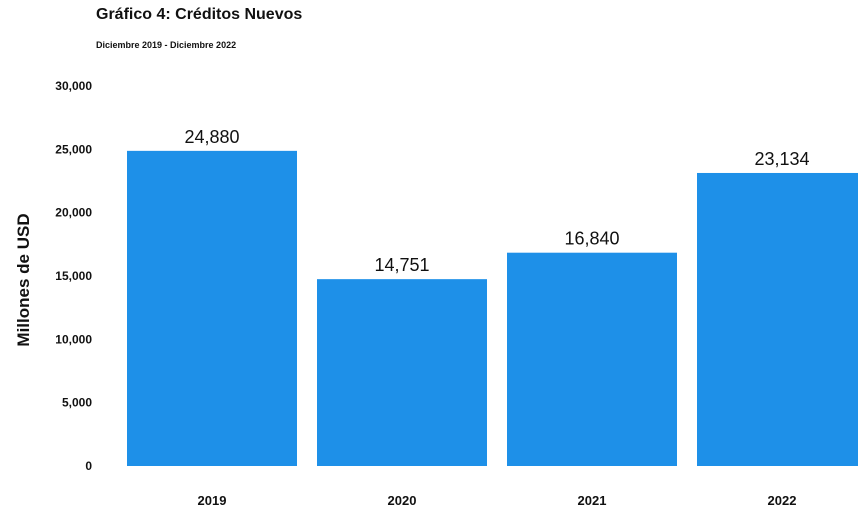  What do you see at coordinates (166, 45) in the screenshot?
I see `chart-subtitle: Diciembre 2019 - Diciembre 2022` at bounding box center [166, 45].